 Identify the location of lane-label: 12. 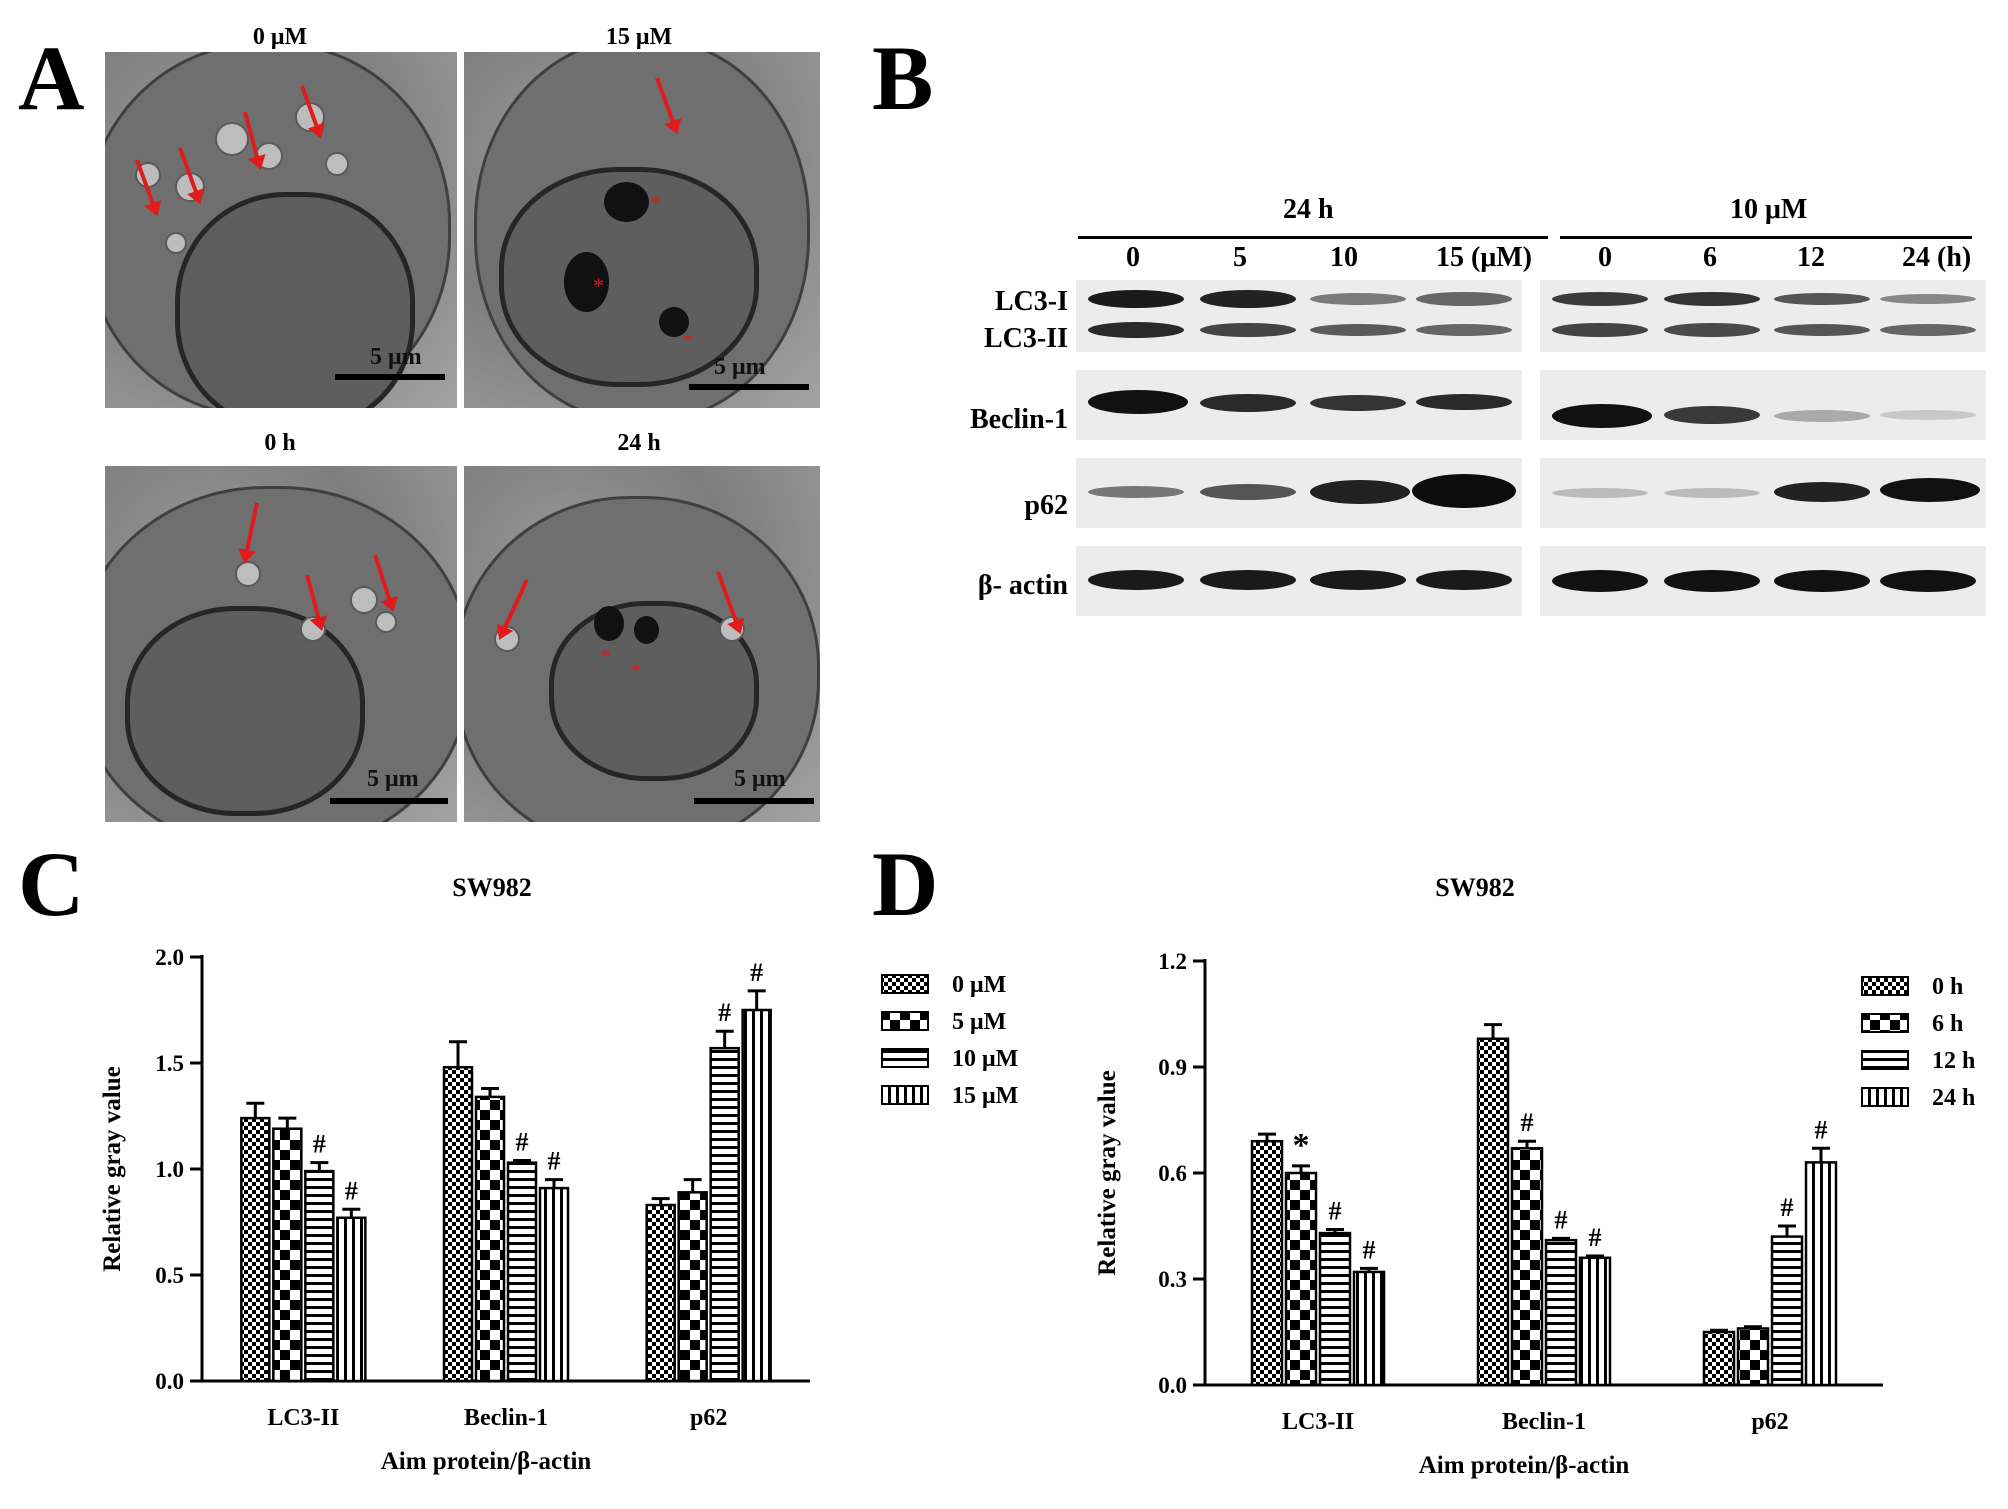
(1811, 257).